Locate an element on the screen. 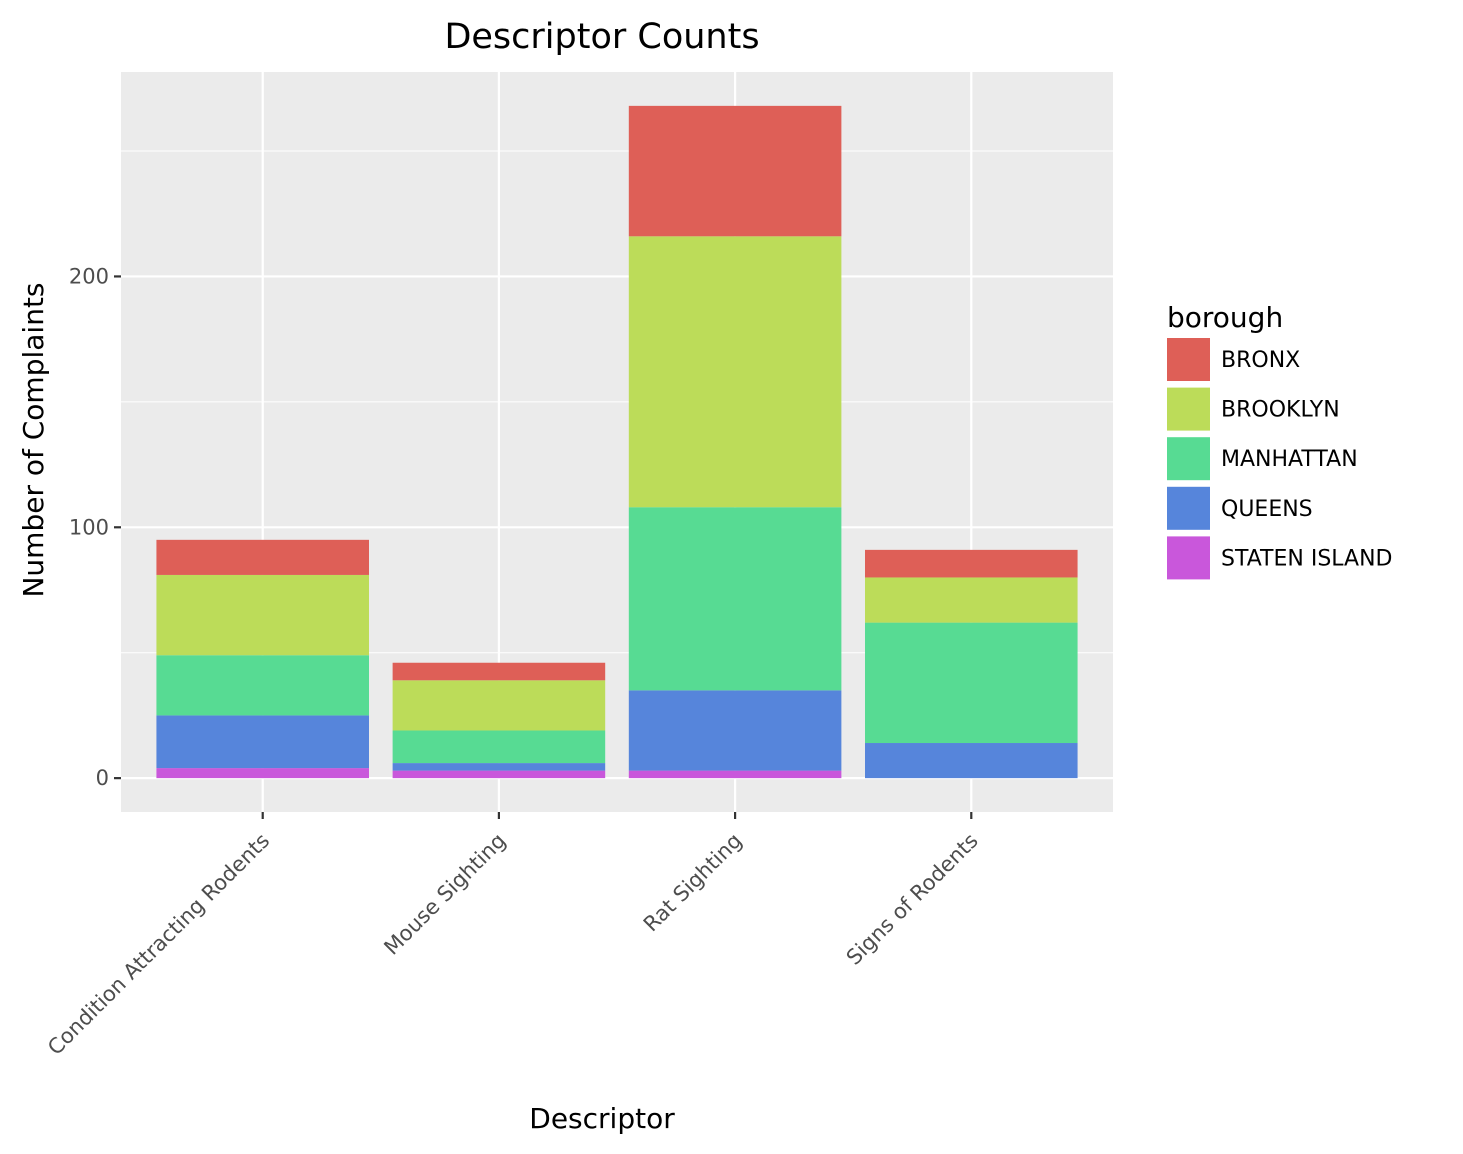 The width and height of the screenshot is (1463, 1154). legend-label: BRONX is located at coordinates (1260, 360).